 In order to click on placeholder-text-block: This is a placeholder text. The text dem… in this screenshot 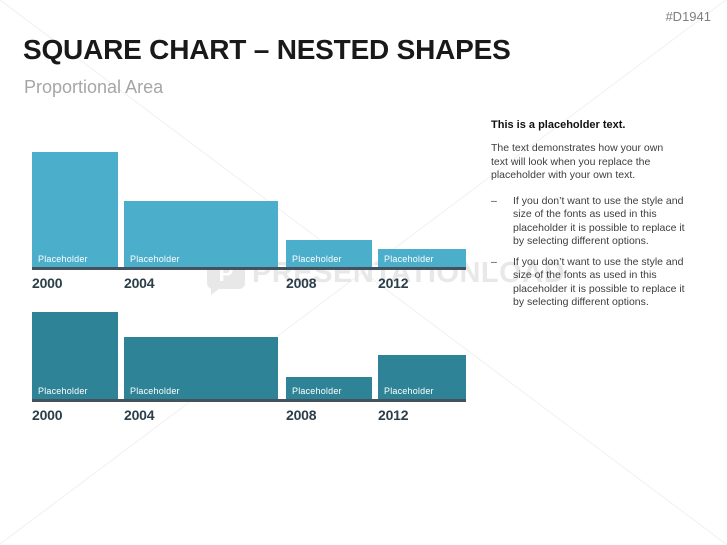, I will do `click(603, 217)`.